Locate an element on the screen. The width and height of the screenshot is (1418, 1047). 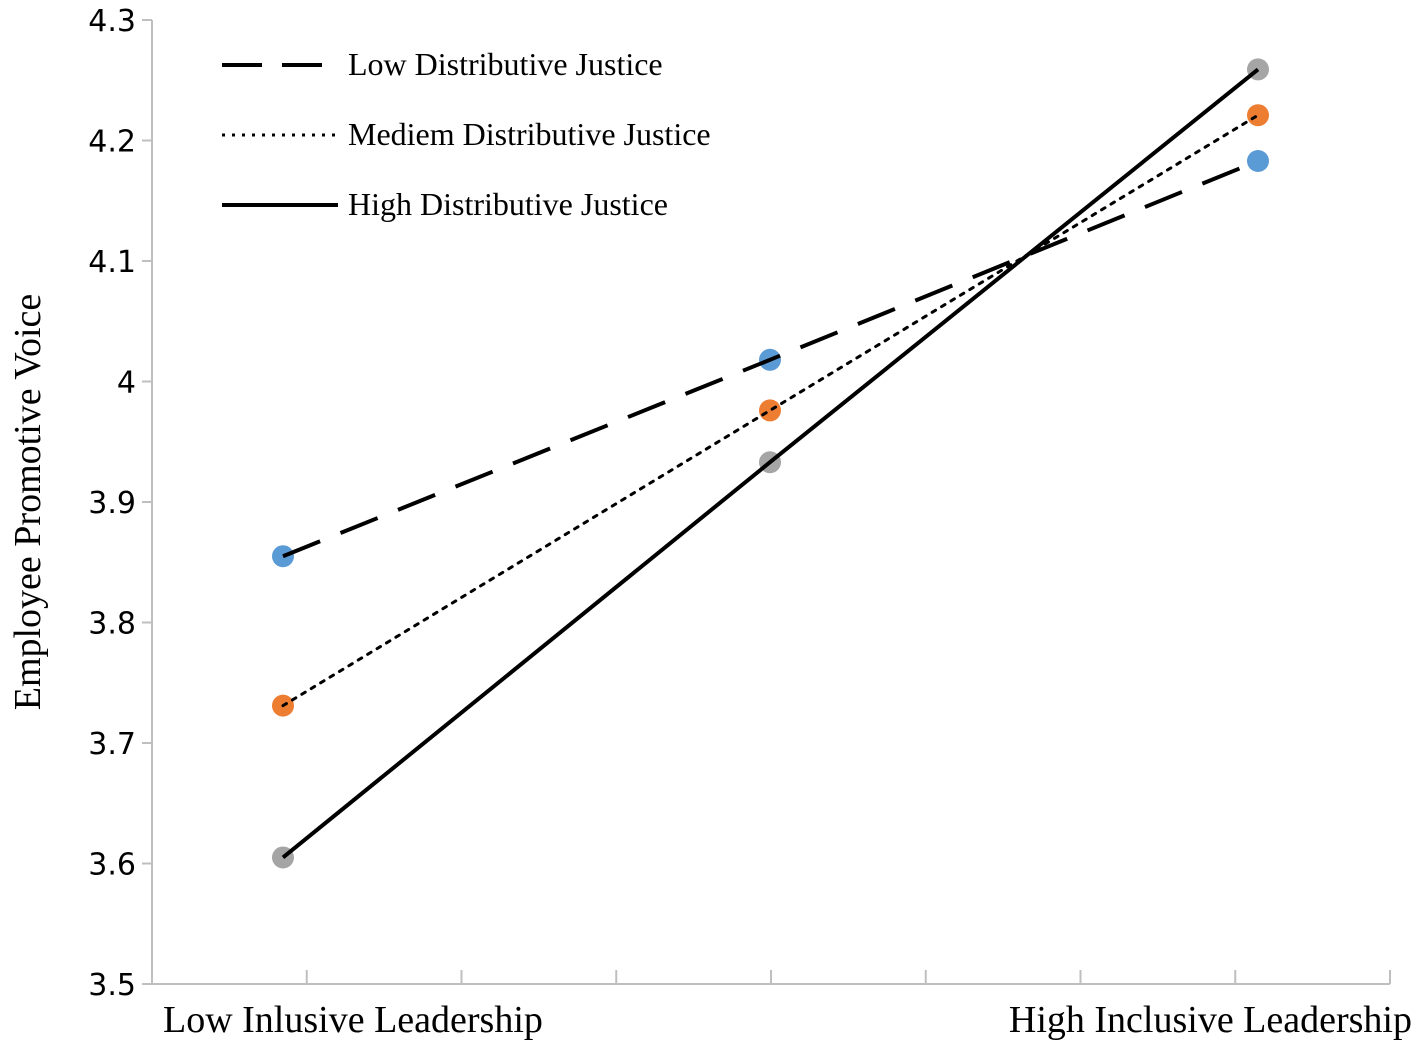
legend-label-mediem-distributive-justice: Mediem Distributive Justice is located at coordinates (529, 134).